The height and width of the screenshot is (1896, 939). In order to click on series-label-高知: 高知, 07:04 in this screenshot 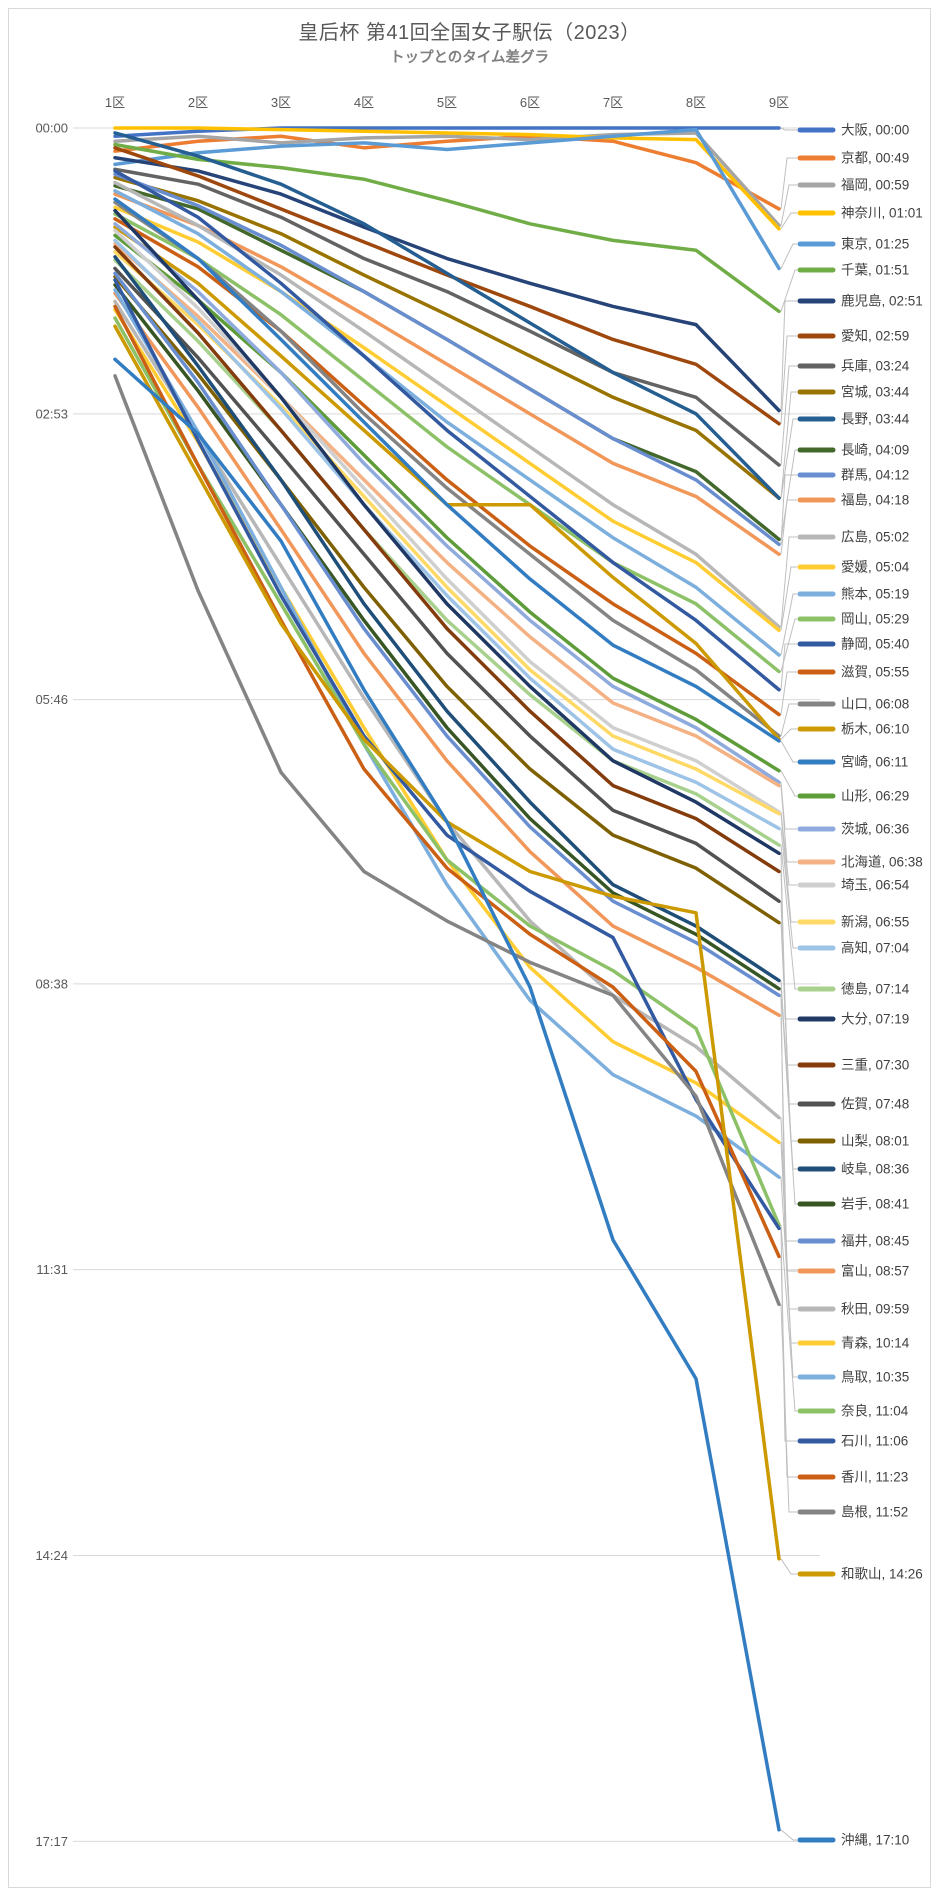, I will do `click(875, 948)`.